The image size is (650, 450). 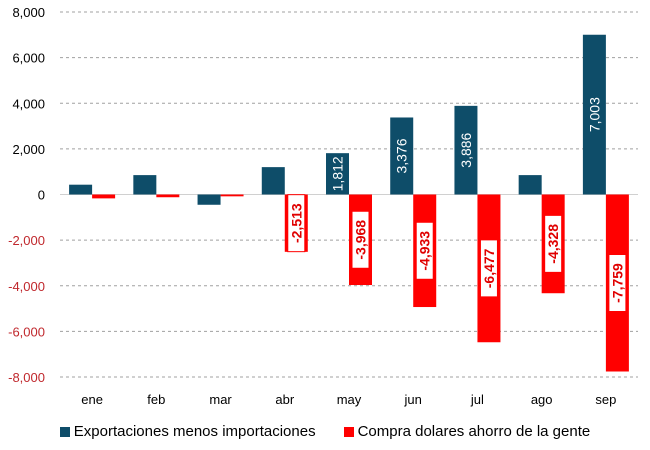 I want to click on data-label-exports: 7,003, so click(x=594, y=114).